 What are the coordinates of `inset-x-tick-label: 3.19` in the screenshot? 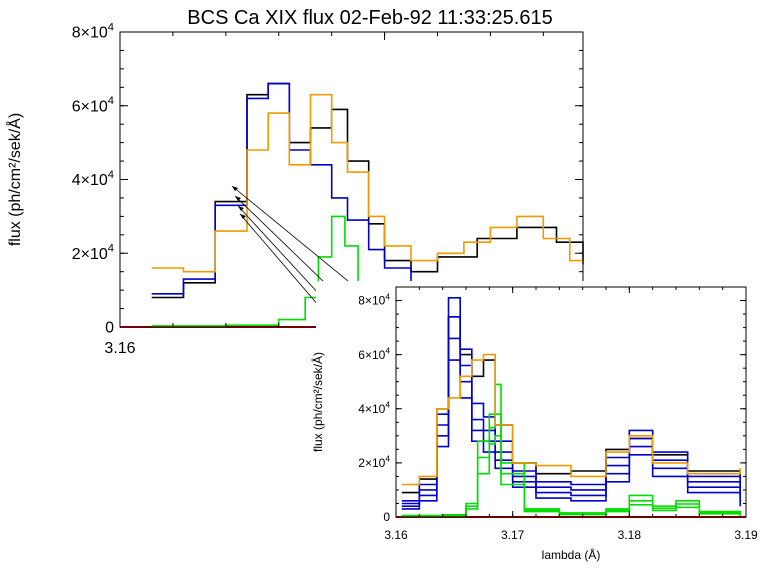 It's located at (746, 535).